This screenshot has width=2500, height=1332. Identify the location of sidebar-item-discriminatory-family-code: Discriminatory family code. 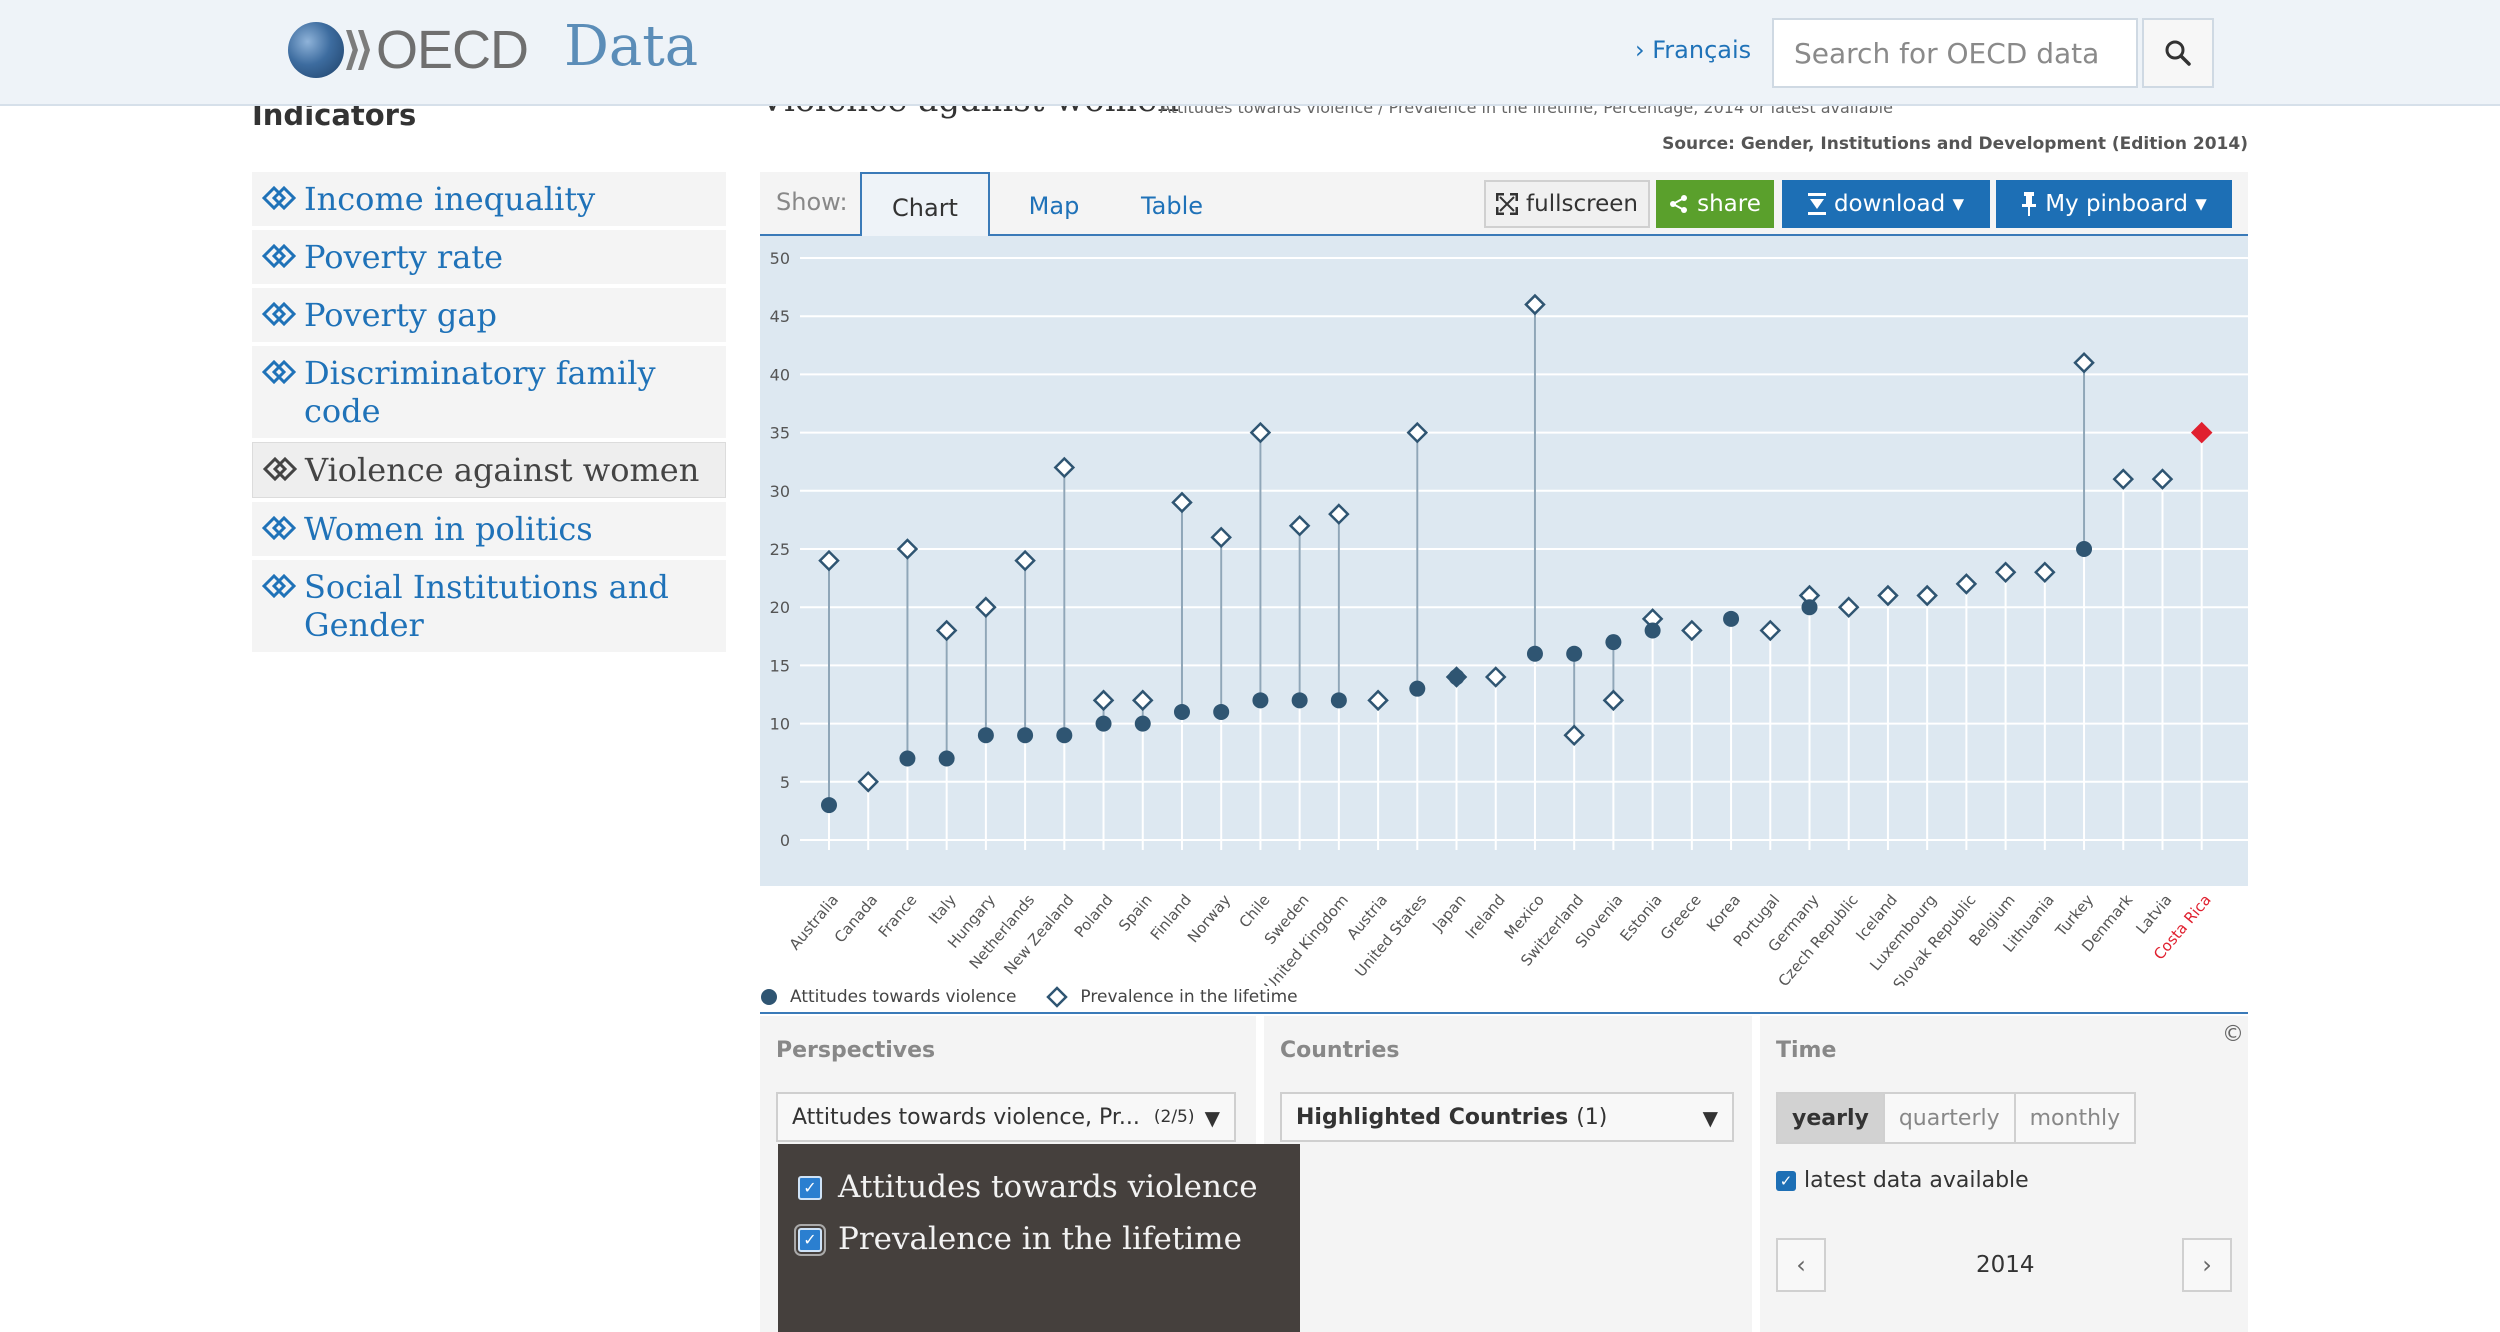
(489, 392).